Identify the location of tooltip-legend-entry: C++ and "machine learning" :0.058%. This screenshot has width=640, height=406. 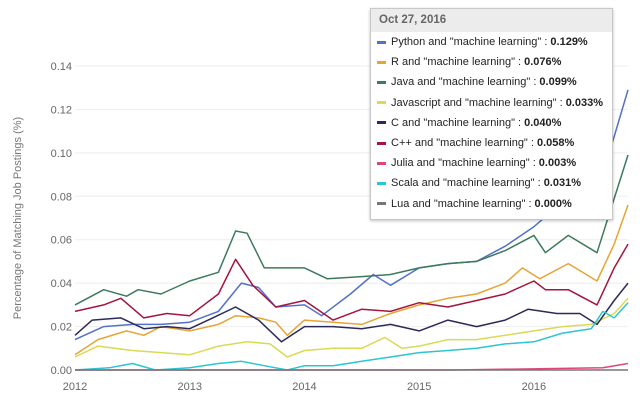
(491, 143).